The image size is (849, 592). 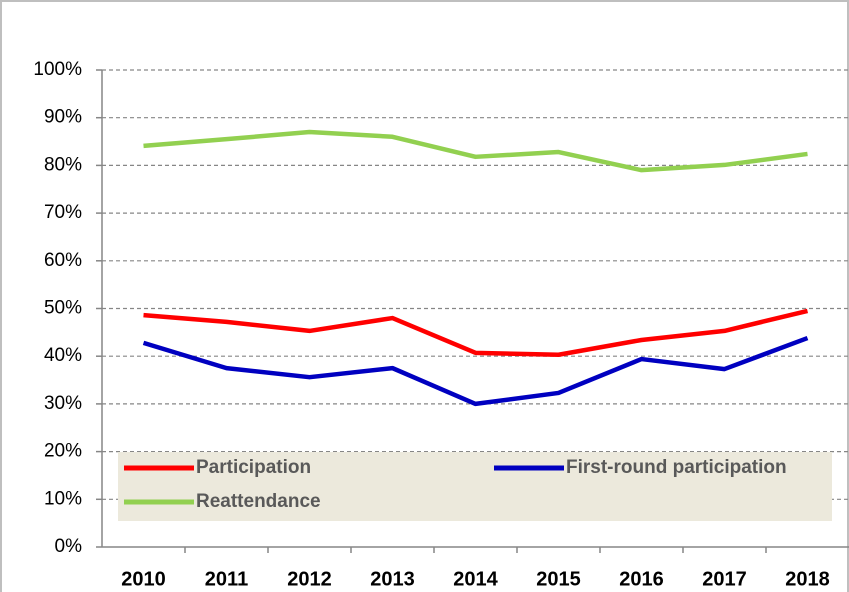 What do you see at coordinates (641, 579) in the screenshot?
I see `x-tick-label: 2016` at bounding box center [641, 579].